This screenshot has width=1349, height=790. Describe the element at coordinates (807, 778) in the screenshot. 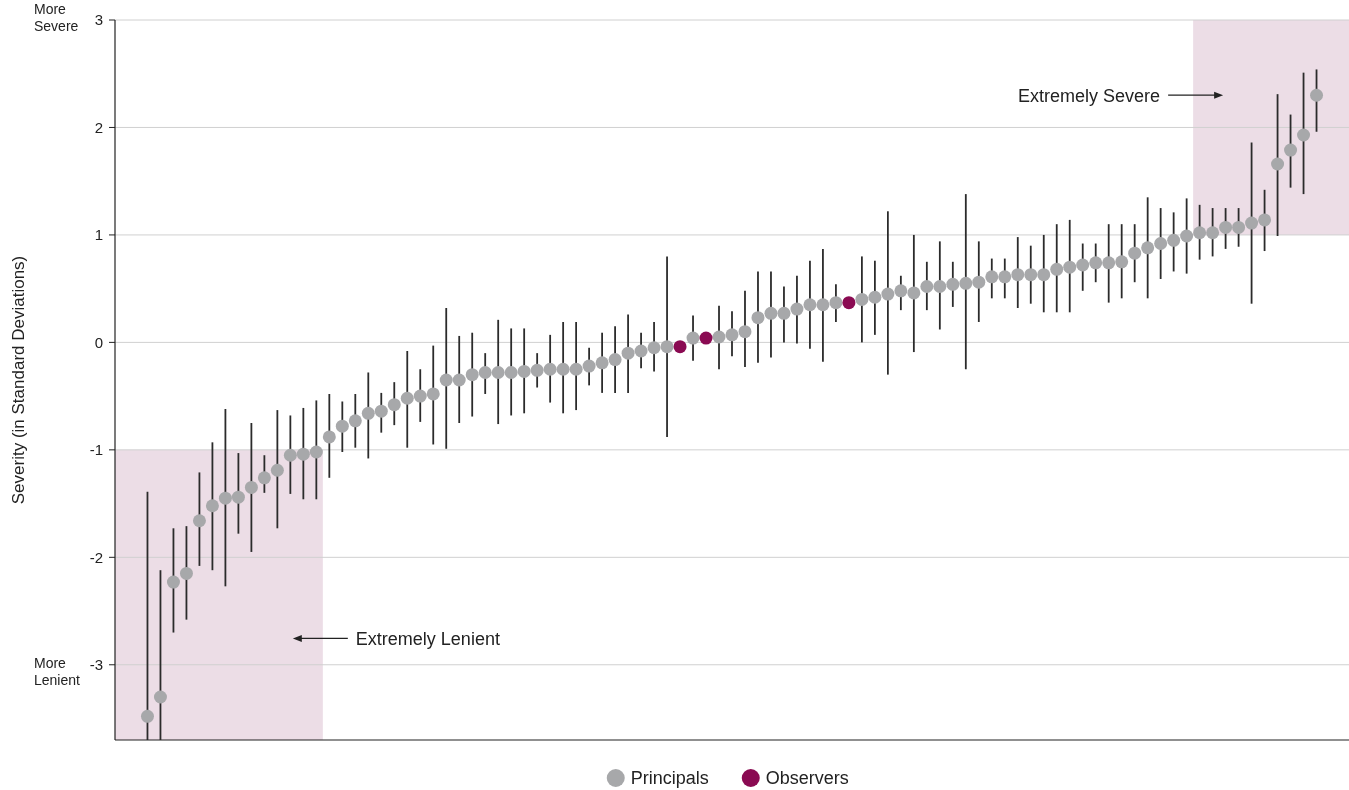

I see `legend-label: Observers` at that location.